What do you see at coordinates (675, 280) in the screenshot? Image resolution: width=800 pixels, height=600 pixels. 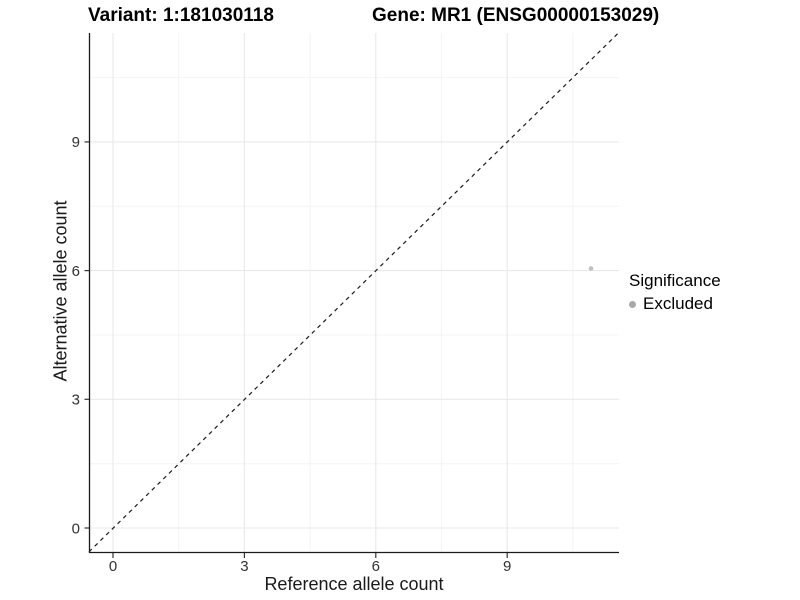 I see `legend-title: Significance` at bounding box center [675, 280].